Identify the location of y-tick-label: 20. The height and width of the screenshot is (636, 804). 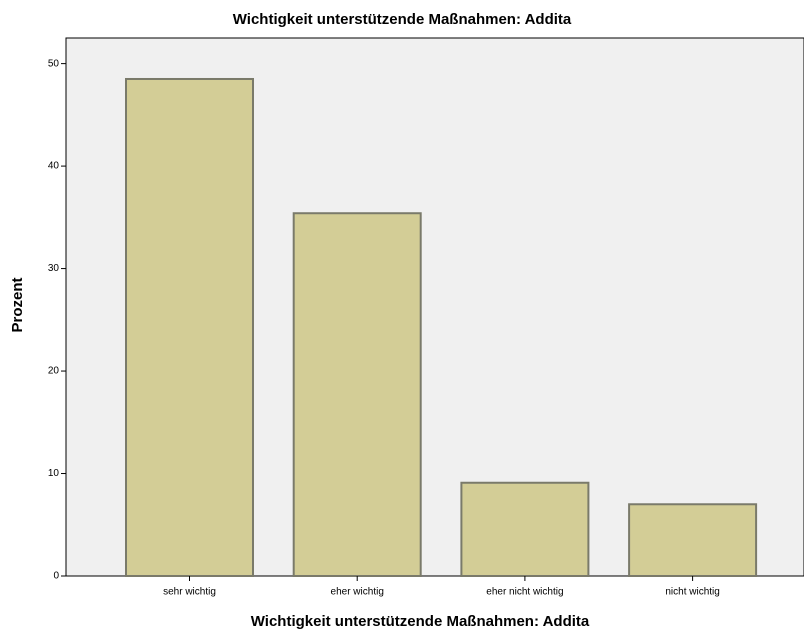
(54, 371).